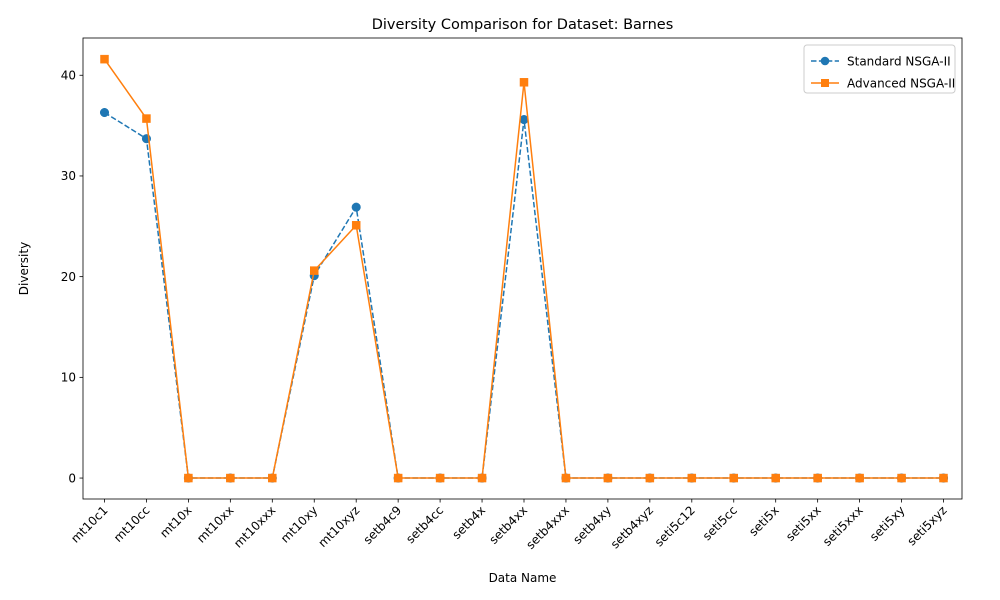 The height and width of the screenshot is (600, 1000). I want to click on legend-item-1: Advanced NSGA-II, so click(883, 83).